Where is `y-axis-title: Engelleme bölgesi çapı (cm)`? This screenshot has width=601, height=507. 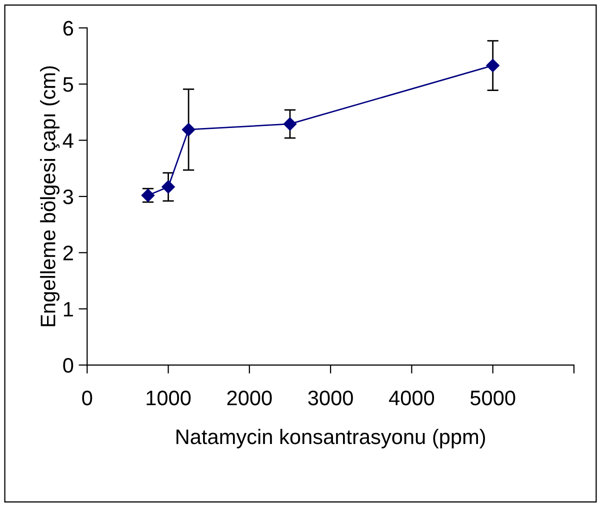
y-axis-title: Engelleme bölgesi çapı (cm) is located at coordinates (50, 196).